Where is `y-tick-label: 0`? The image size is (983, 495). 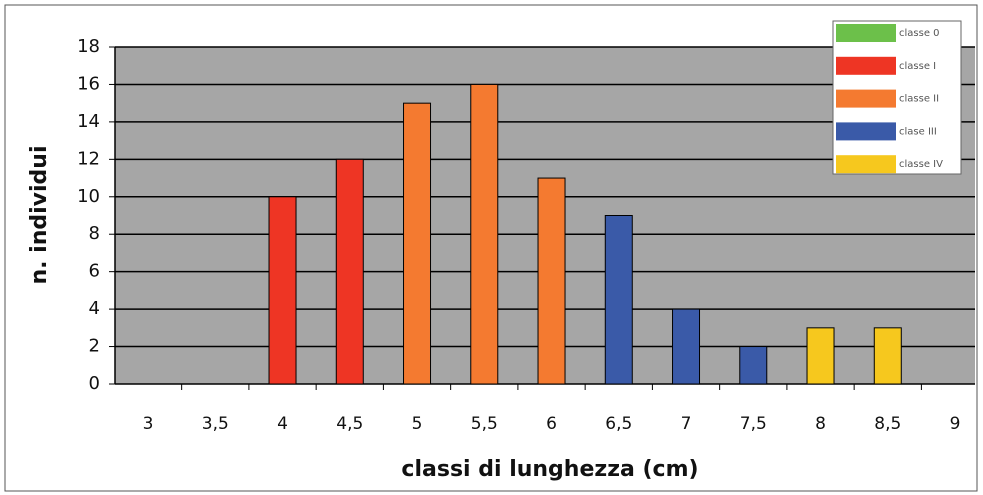
y-tick-label: 0 is located at coordinates (94, 383).